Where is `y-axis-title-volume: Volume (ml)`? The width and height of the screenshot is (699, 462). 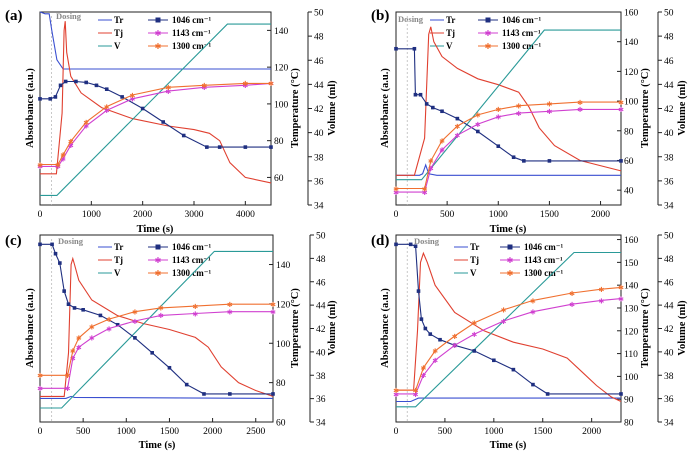 y-axis-title-volume: Volume (ml) is located at coordinates (682, 108).